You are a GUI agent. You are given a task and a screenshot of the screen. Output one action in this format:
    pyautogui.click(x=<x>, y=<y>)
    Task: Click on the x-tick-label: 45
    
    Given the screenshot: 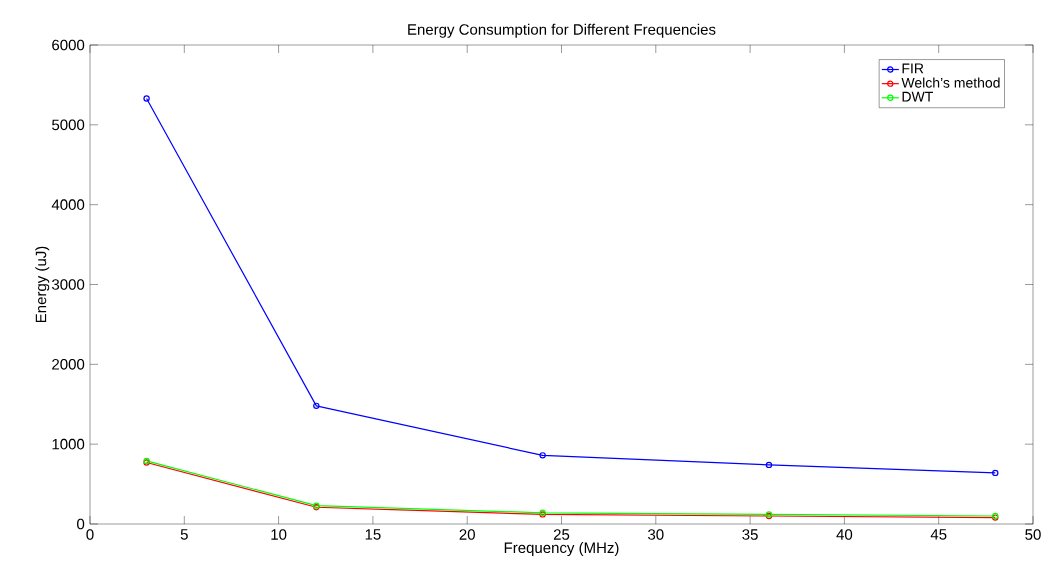 What is the action you would take?
    pyautogui.click(x=938, y=534)
    